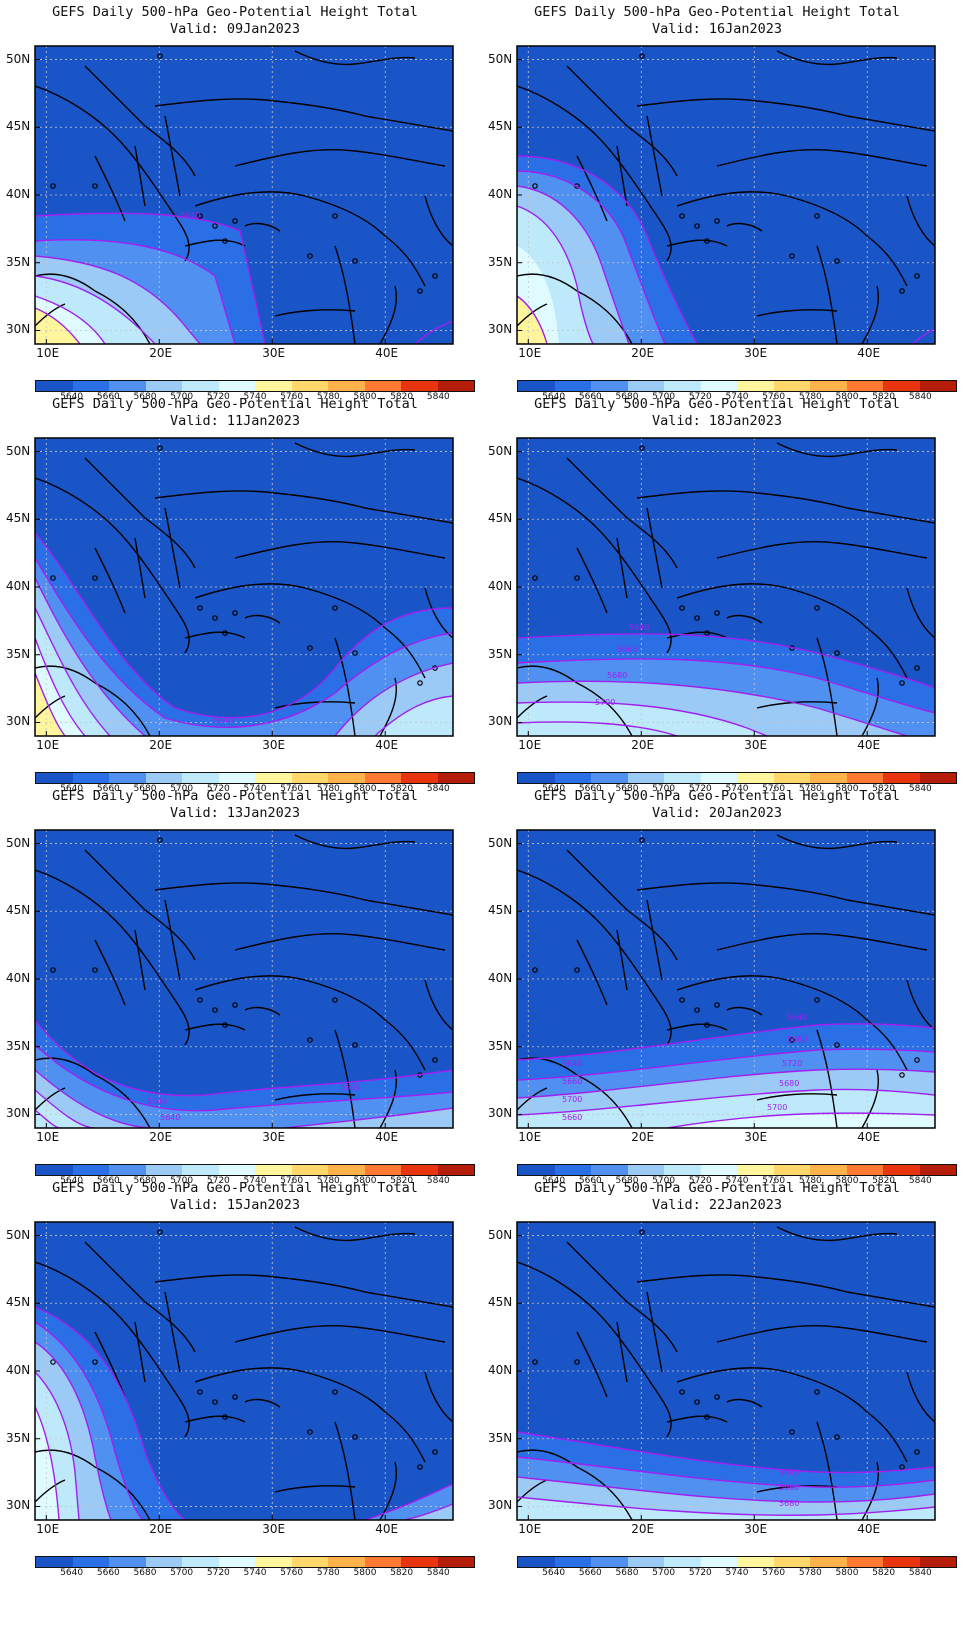  Describe the element at coordinates (500, 194) in the screenshot. I see `lat-tick-label: 40N` at that location.